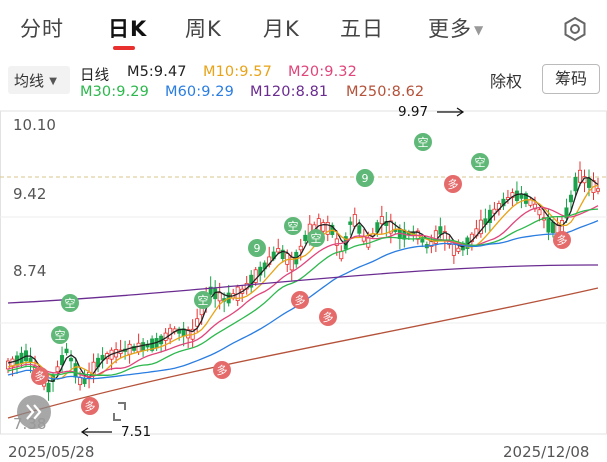 This screenshot has width=607, height=462. Describe the element at coordinates (136, 432) in the screenshot. I see `min-price-label: 7.51` at that location.